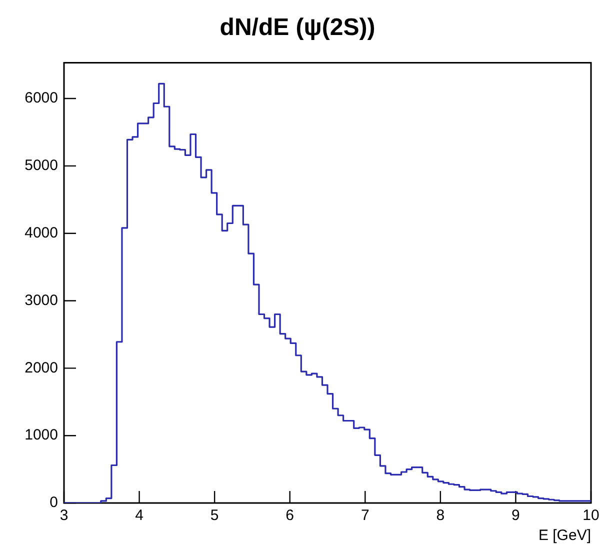 This screenshot has height=545, width=604. I want to click on y-tick-label: 5000, so click(41, 165).